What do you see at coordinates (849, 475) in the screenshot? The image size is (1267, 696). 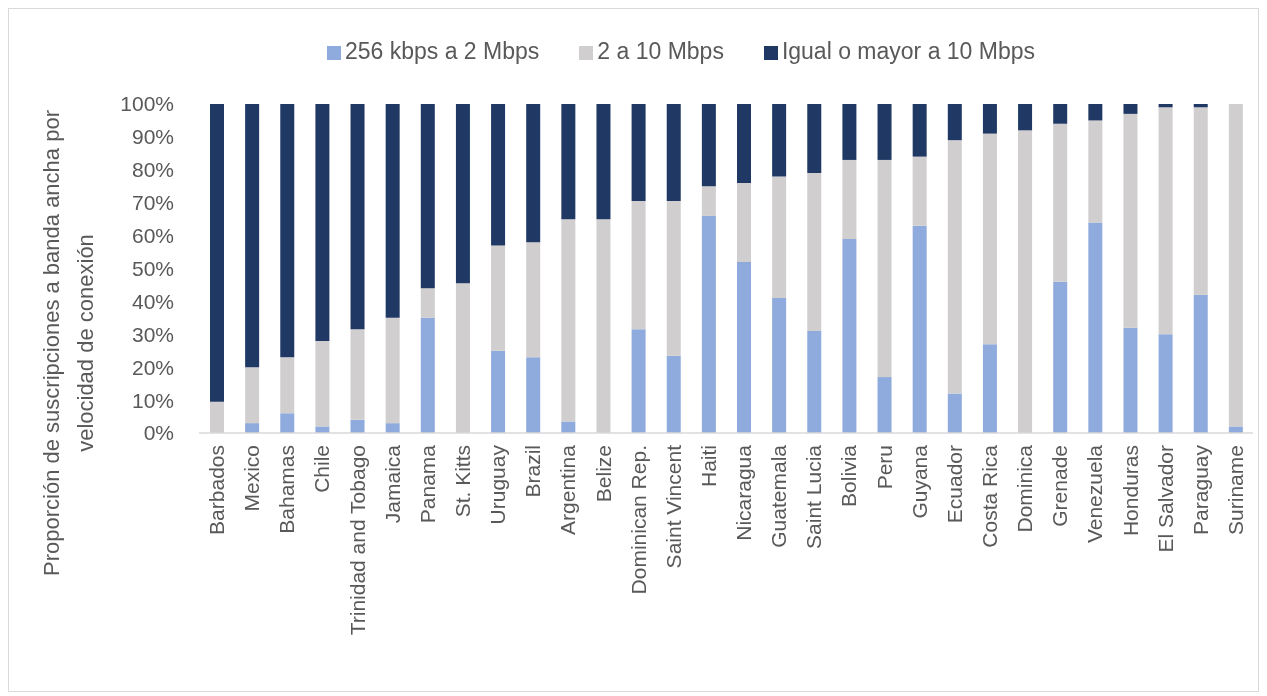 I see `x-tick-label: Bolivia` at bounding box center [849, 475].